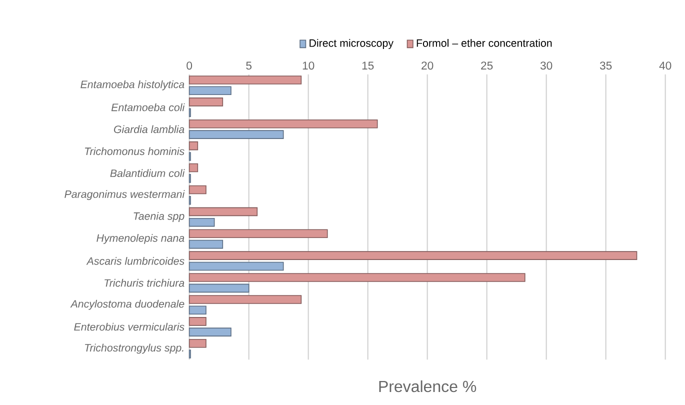 The width and height of the screenshot is (685, 405). What do you see at coordinates (144, 282) in the screenshot?
I see `y-tick-label: Trichuris trichiura` at bounding box center [144, 282].